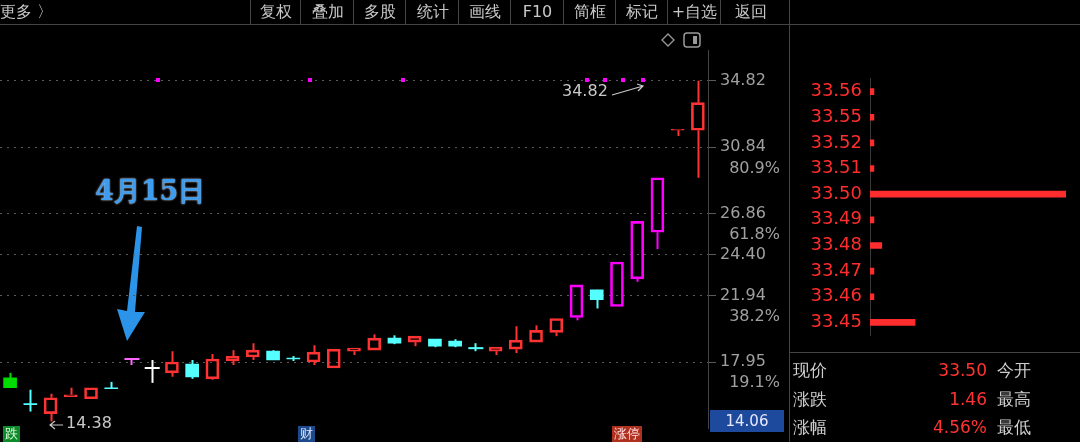 Image resolution: width=1080 pixels, height=442 pixels. I want to click on text: 多股, so click(379, 12).